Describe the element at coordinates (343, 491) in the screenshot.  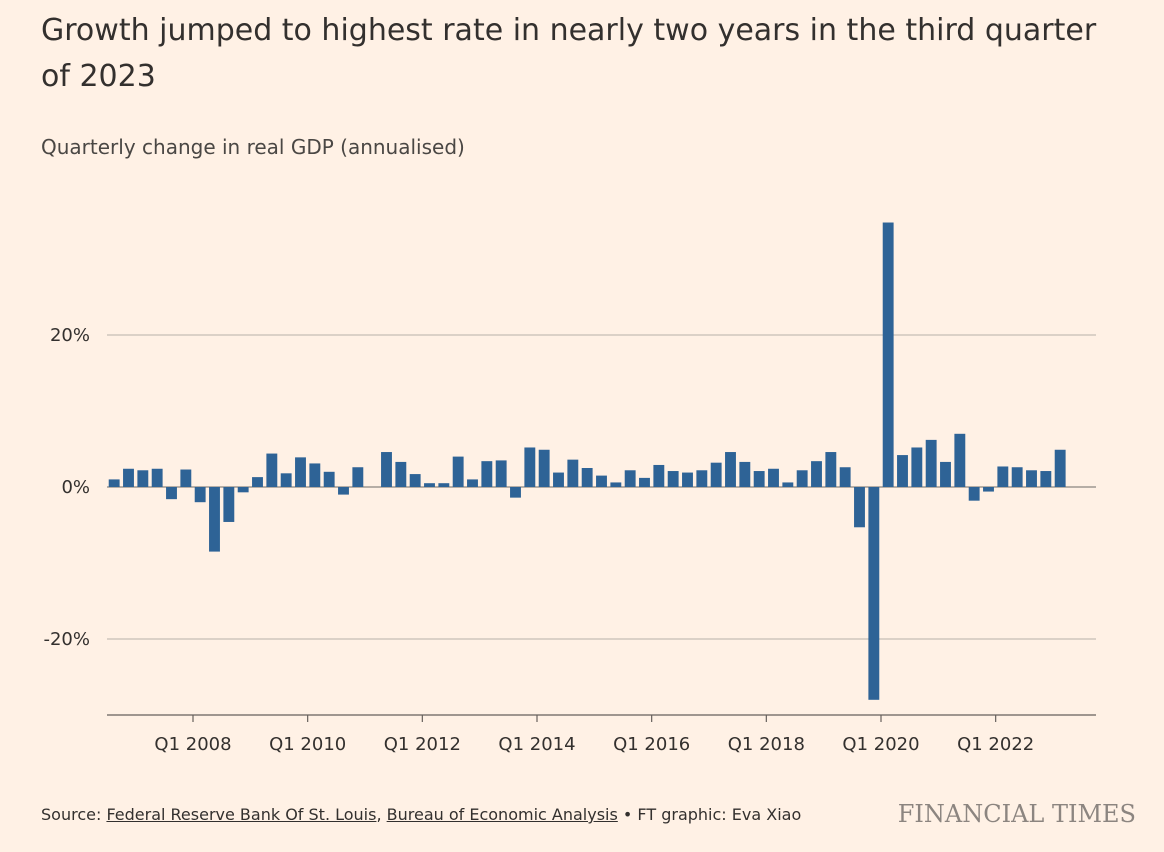
I see `bar-q3-2010` at that location.